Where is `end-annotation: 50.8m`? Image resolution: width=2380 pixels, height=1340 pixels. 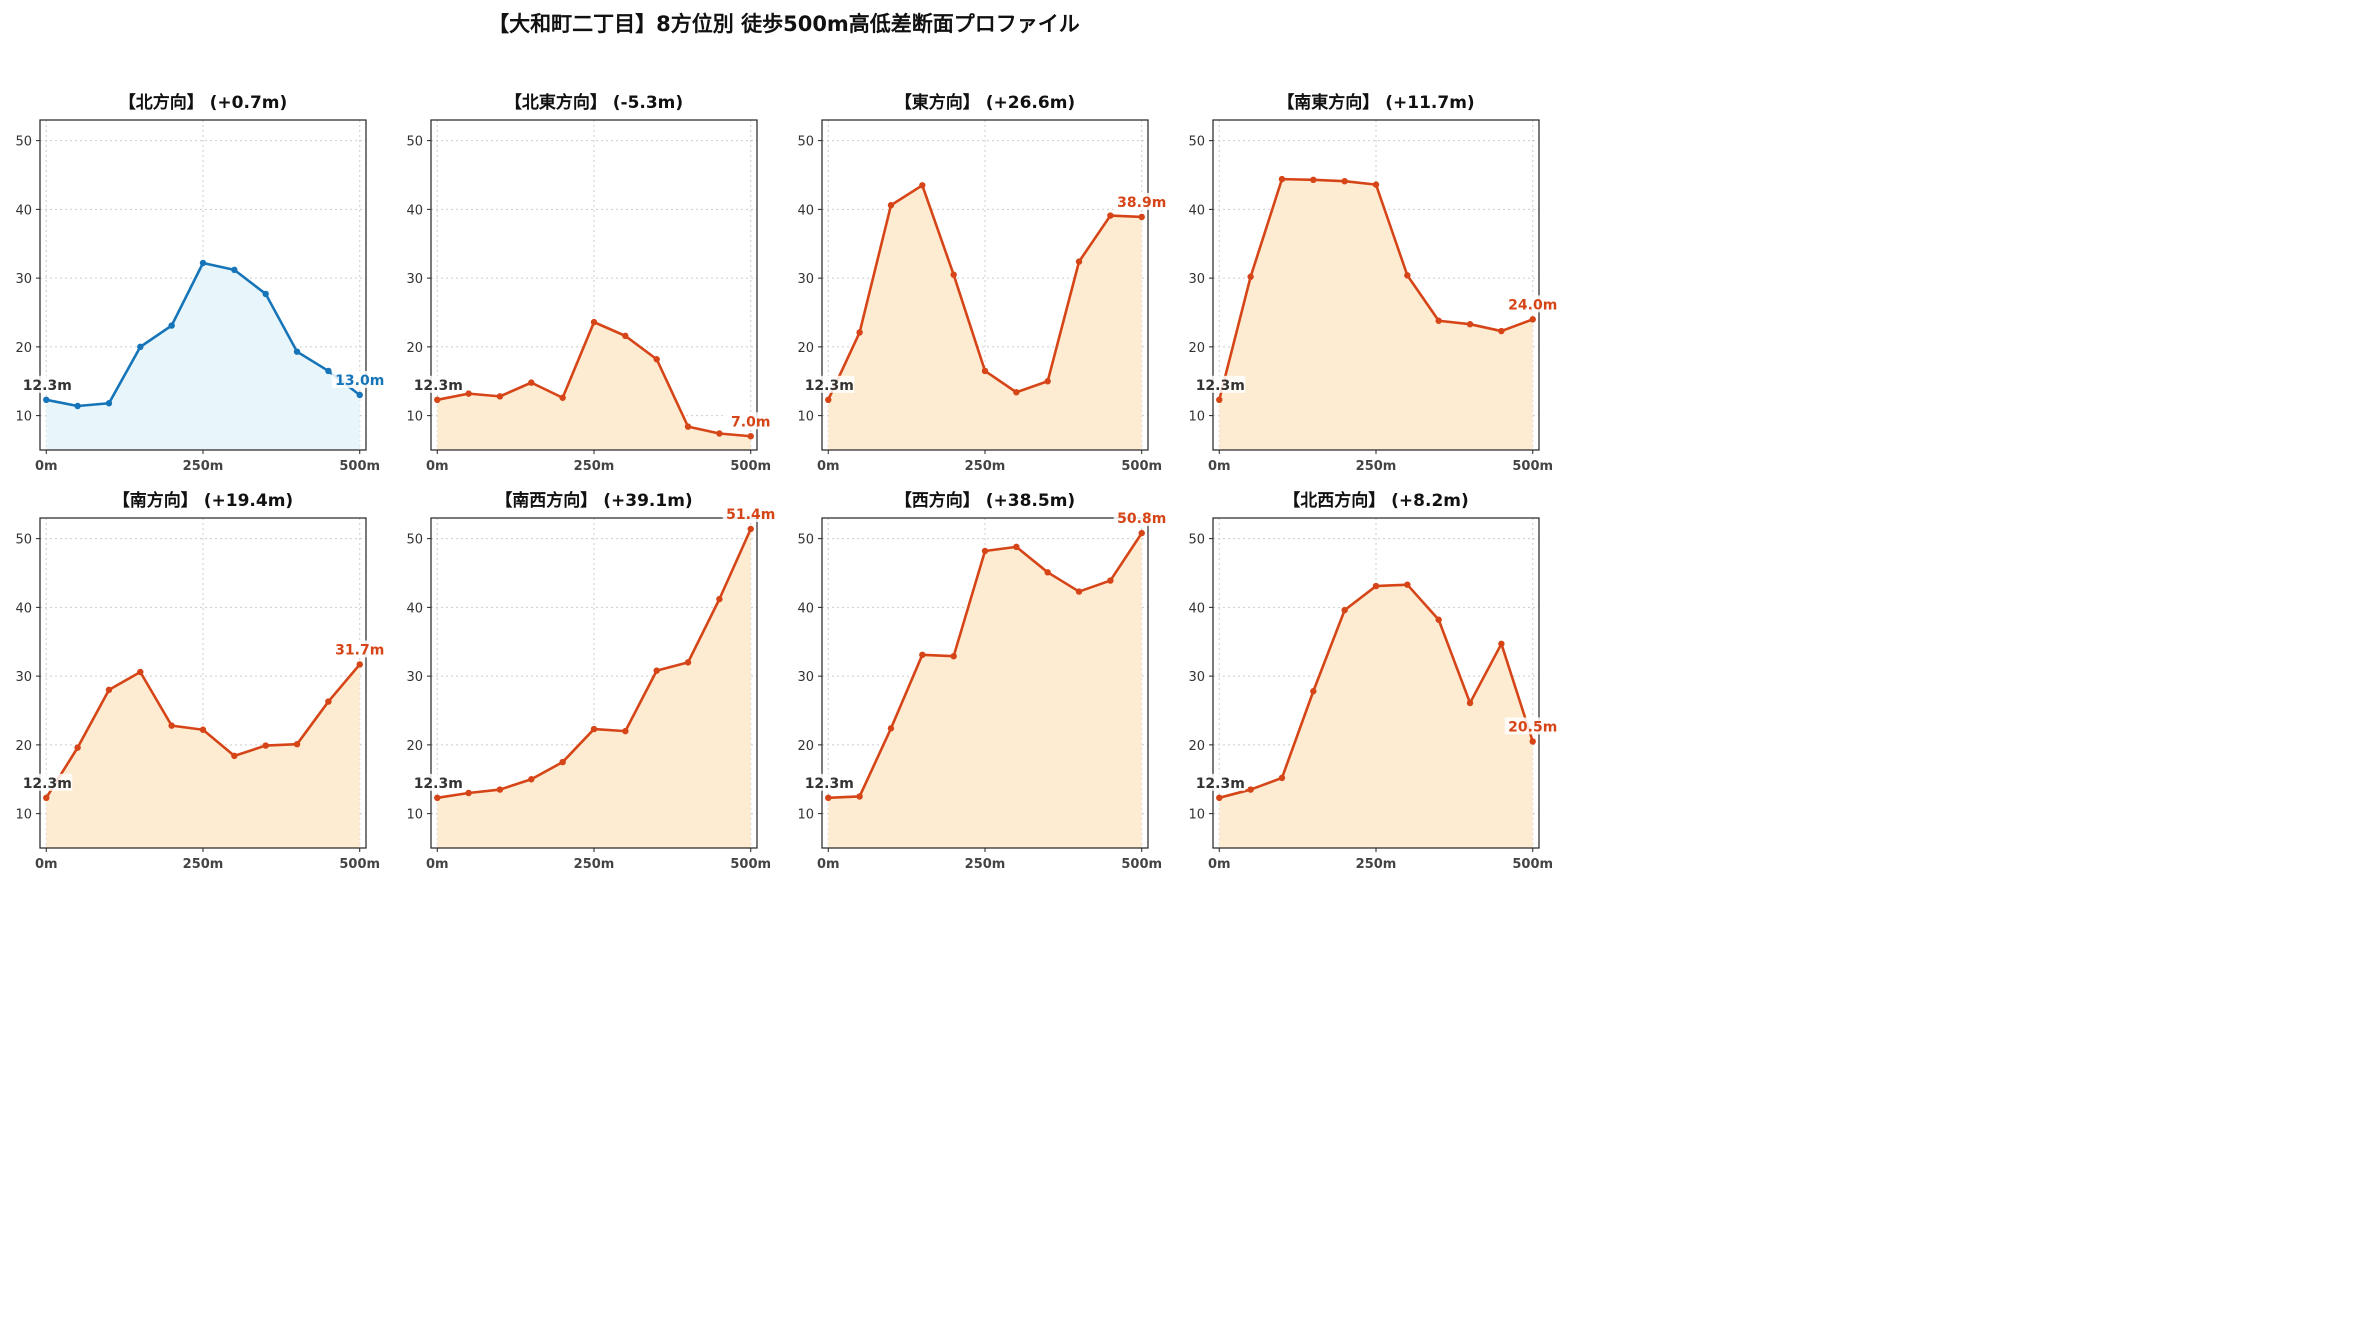
end-annotation: 50.8m is located at coordinates (1141, 518).